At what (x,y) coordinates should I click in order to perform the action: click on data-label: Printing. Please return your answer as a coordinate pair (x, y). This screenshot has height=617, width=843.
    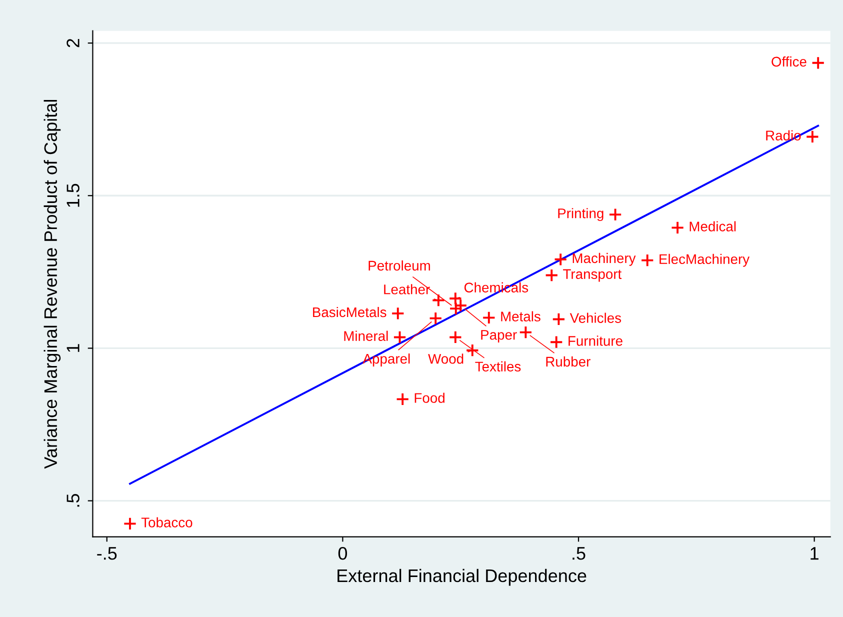
    Looking at the image, I should click on (581, 215).